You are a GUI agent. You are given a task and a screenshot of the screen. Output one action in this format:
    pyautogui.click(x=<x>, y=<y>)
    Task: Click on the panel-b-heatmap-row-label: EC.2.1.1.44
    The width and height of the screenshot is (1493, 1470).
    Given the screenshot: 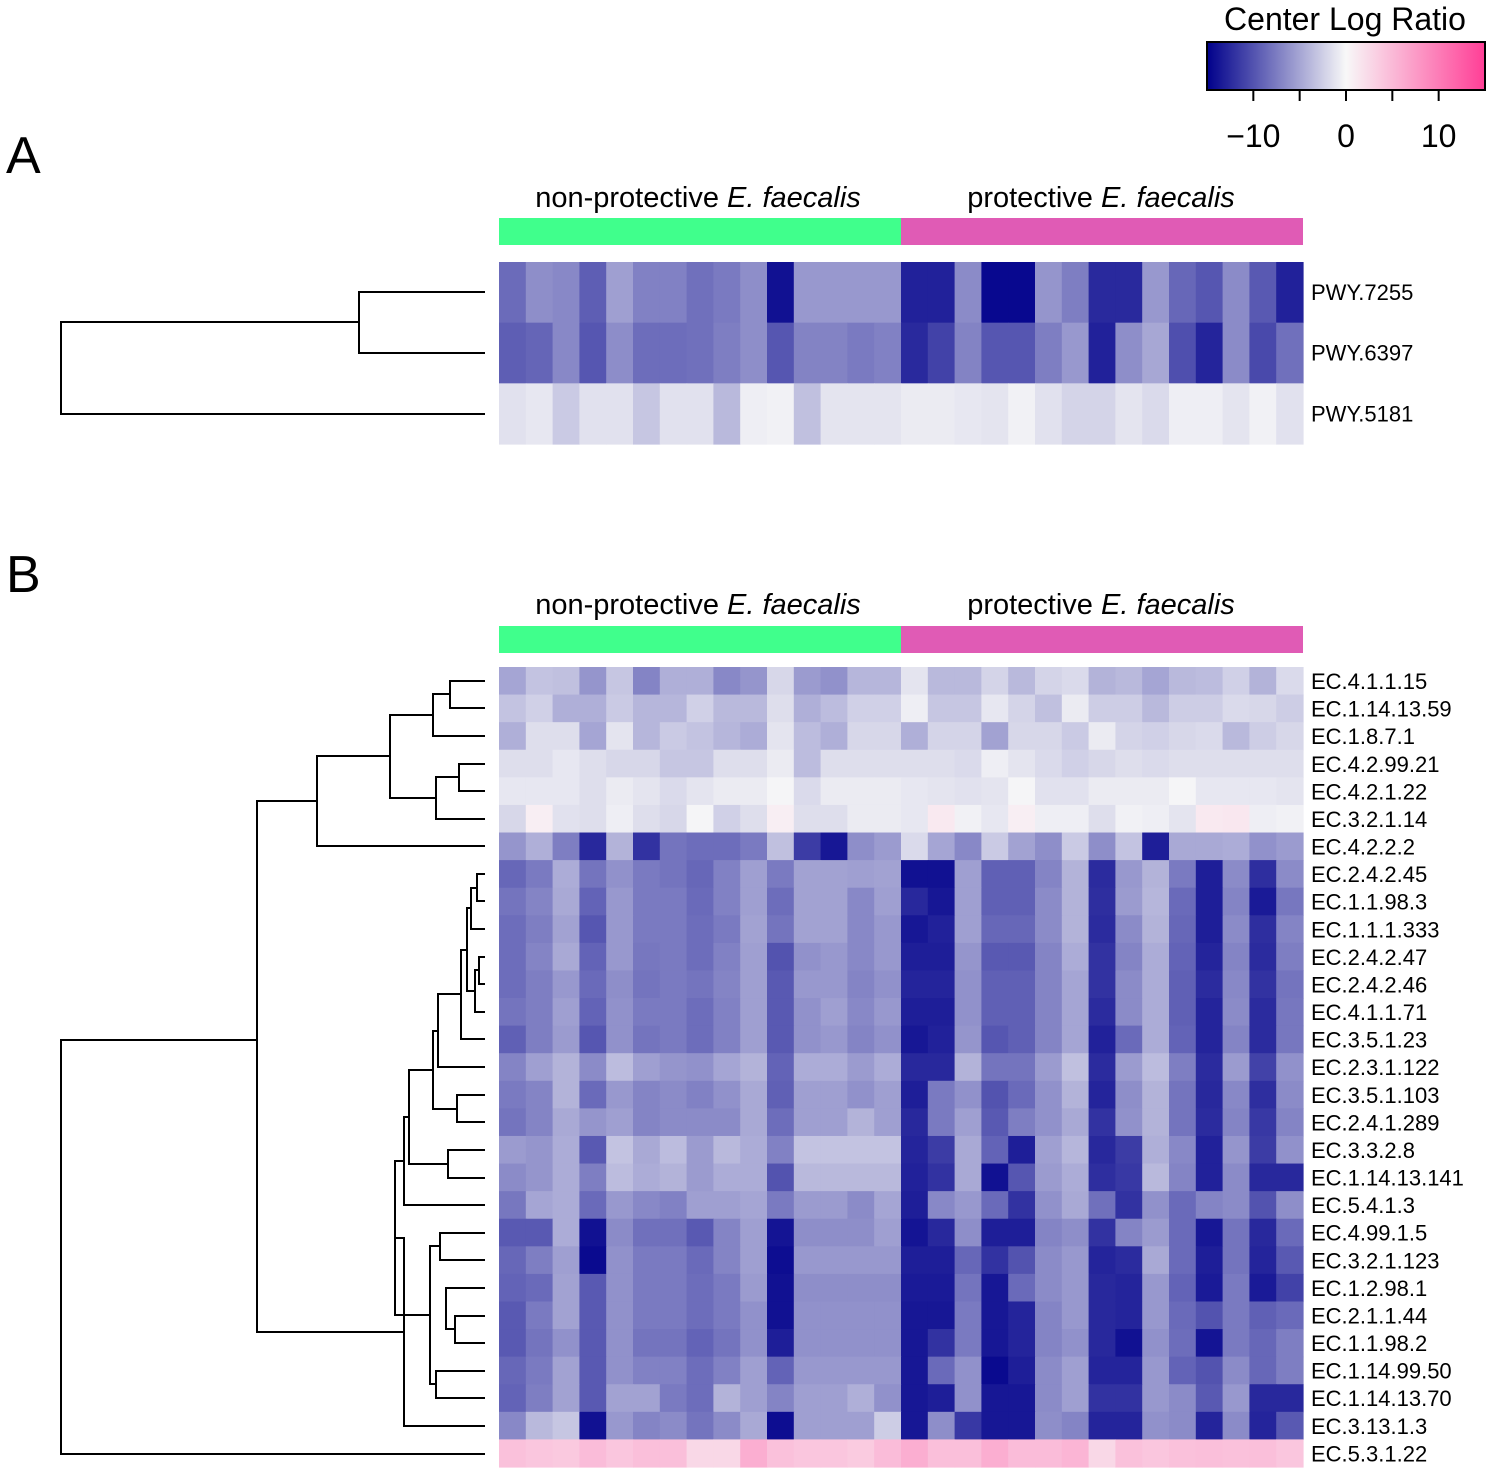 What is the action you would take?
    pyautogui.click(x=1369, y=1315)
    